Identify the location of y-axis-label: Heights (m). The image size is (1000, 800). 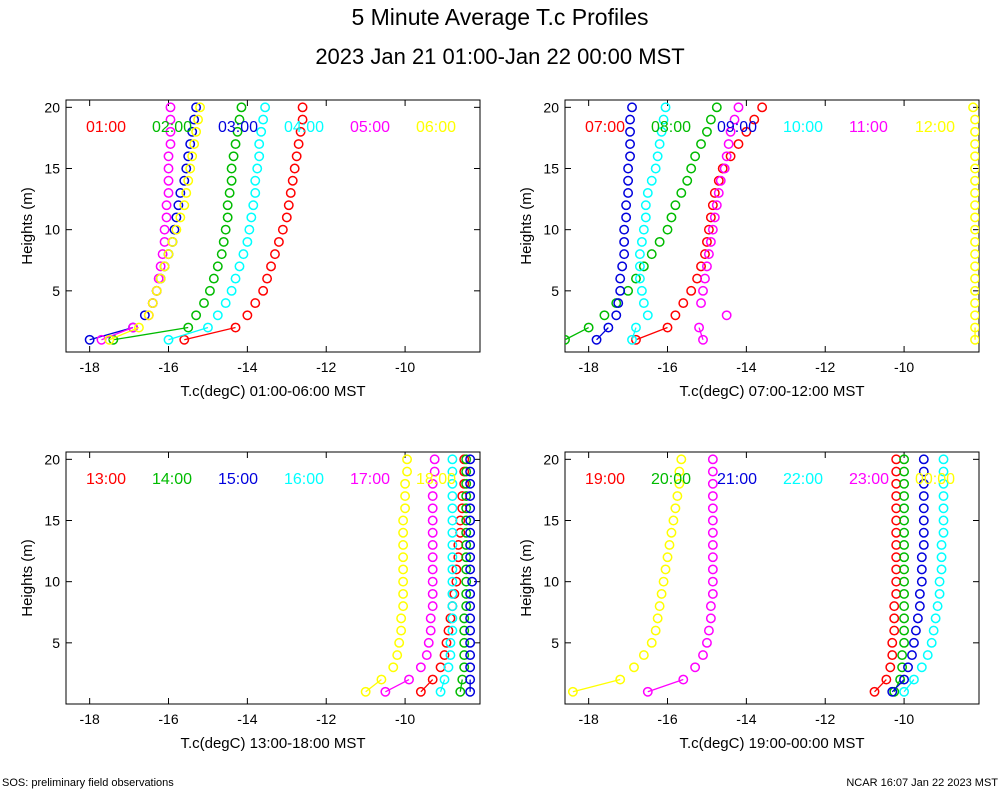
(526, 578).